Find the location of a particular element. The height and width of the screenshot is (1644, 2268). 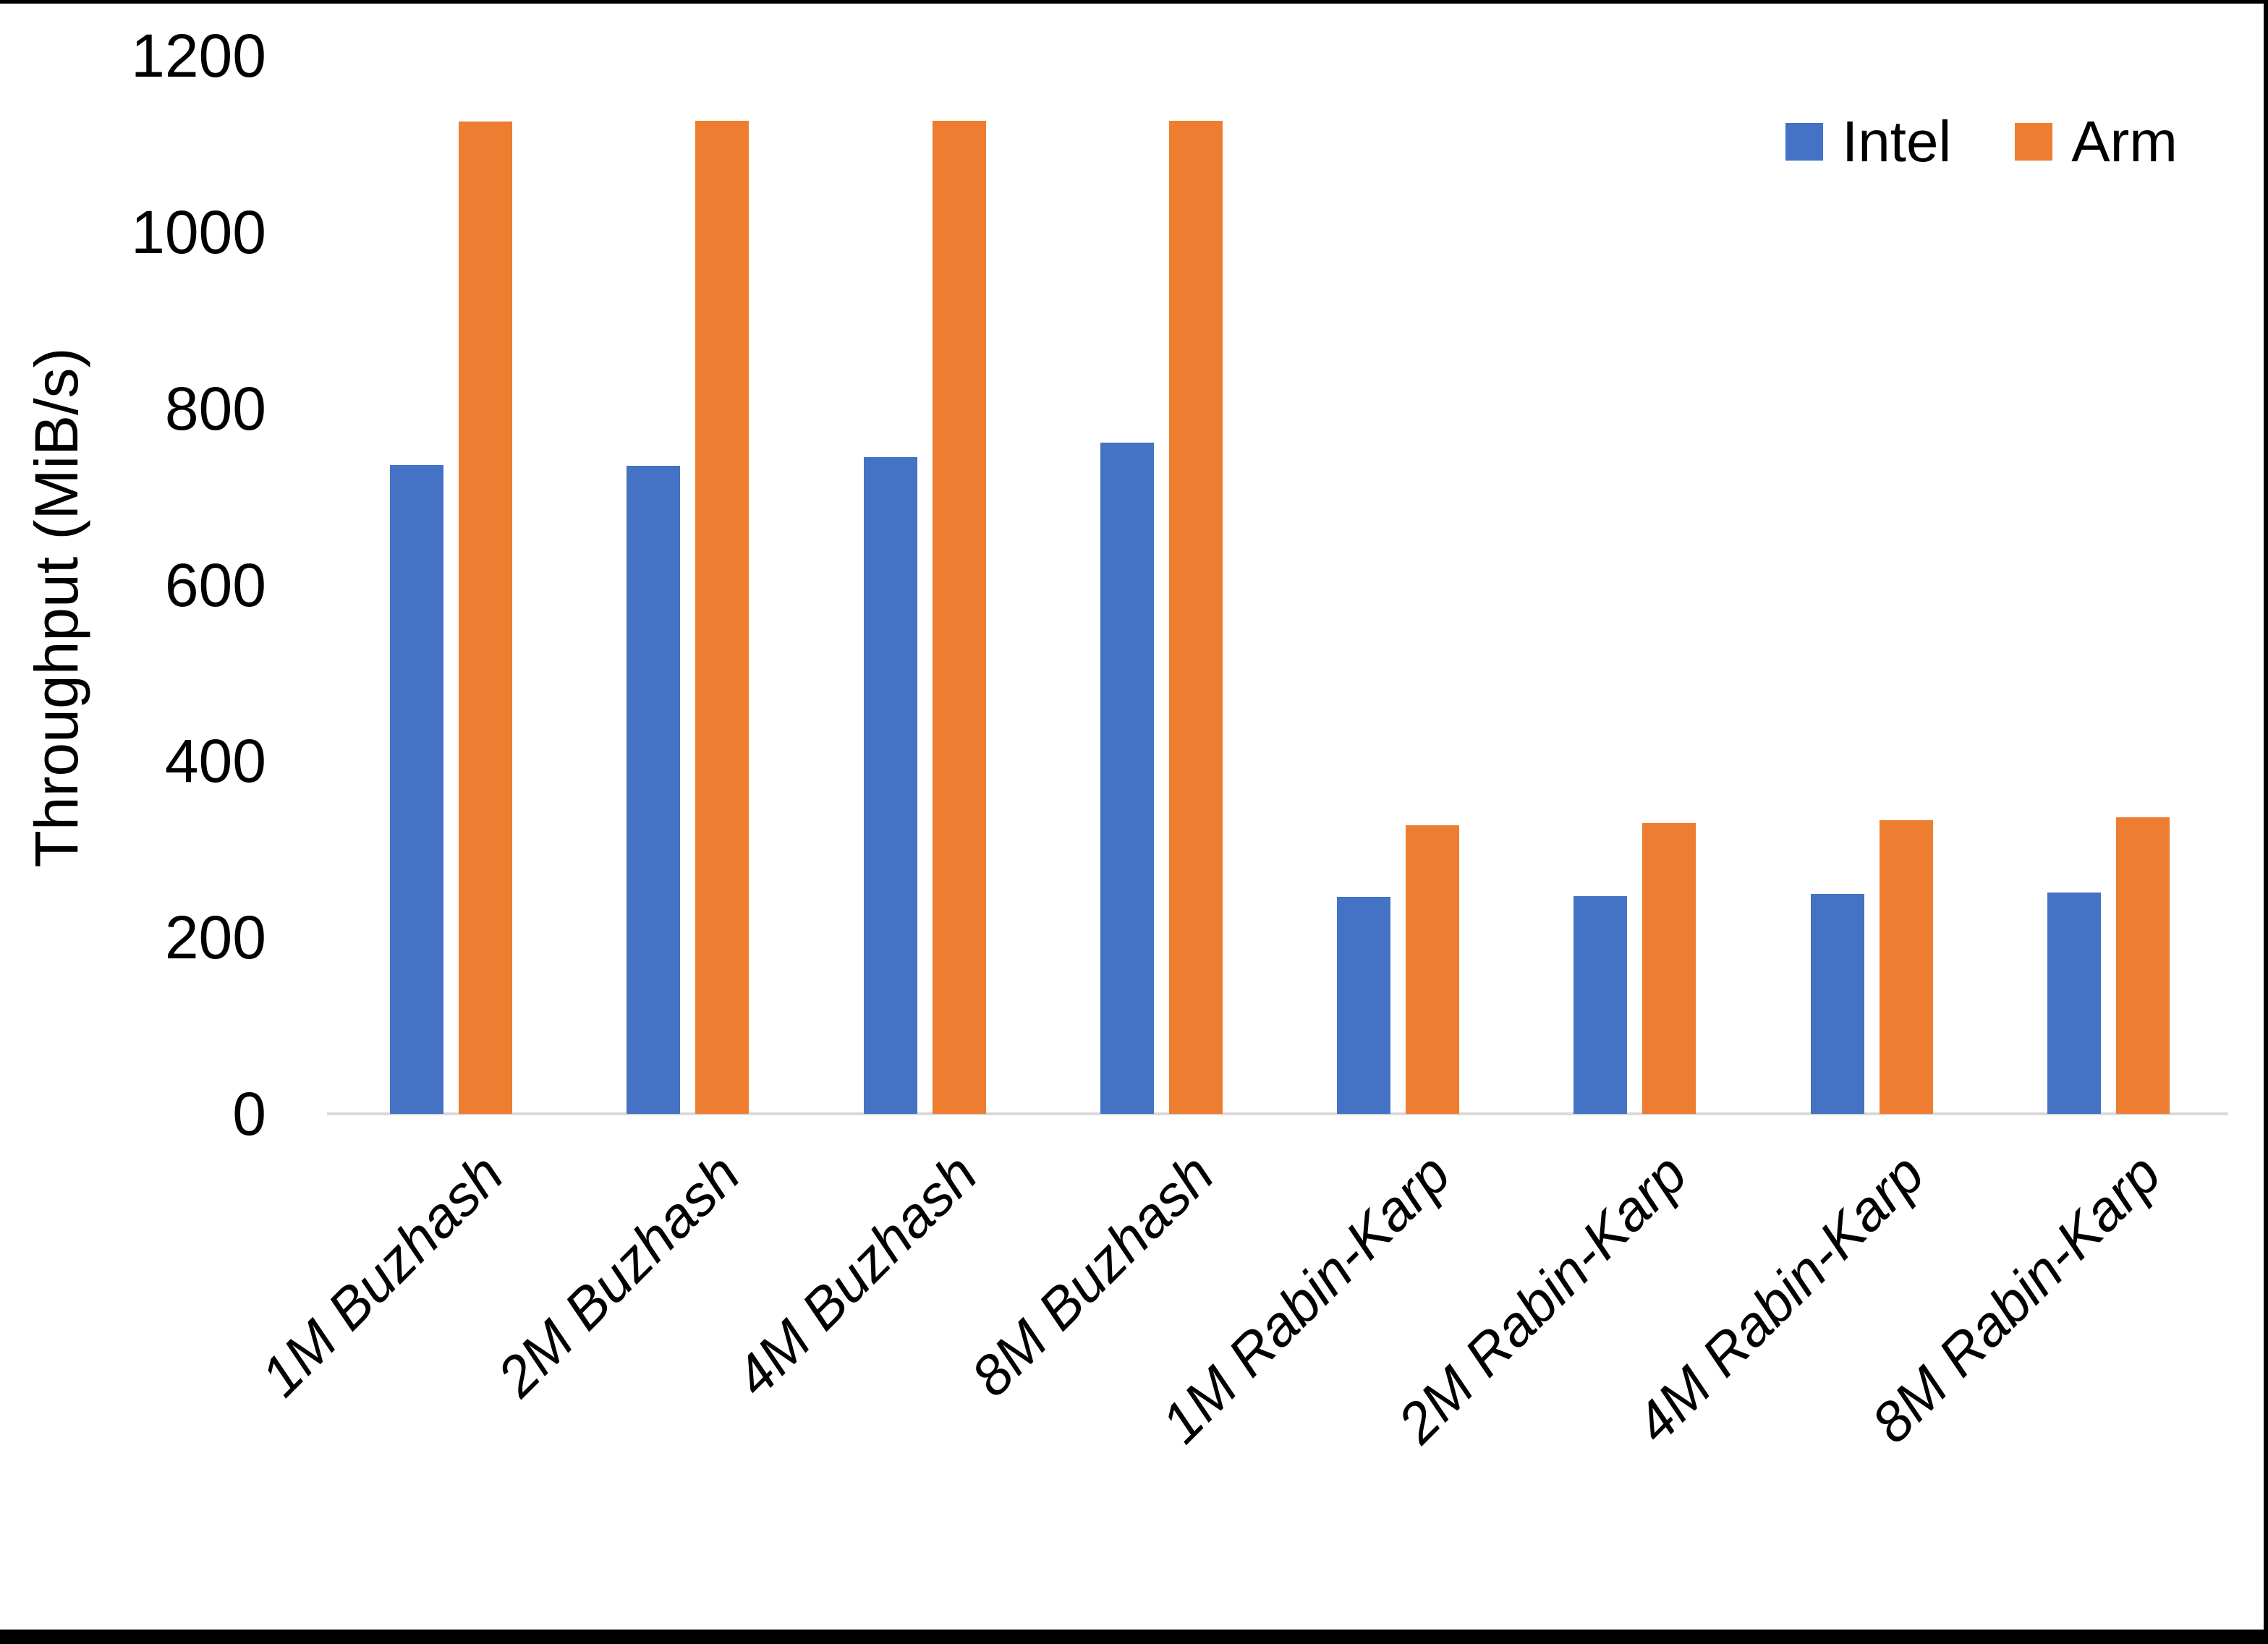

y-tick-1200: 1200 is located at coordinates (198, 56).